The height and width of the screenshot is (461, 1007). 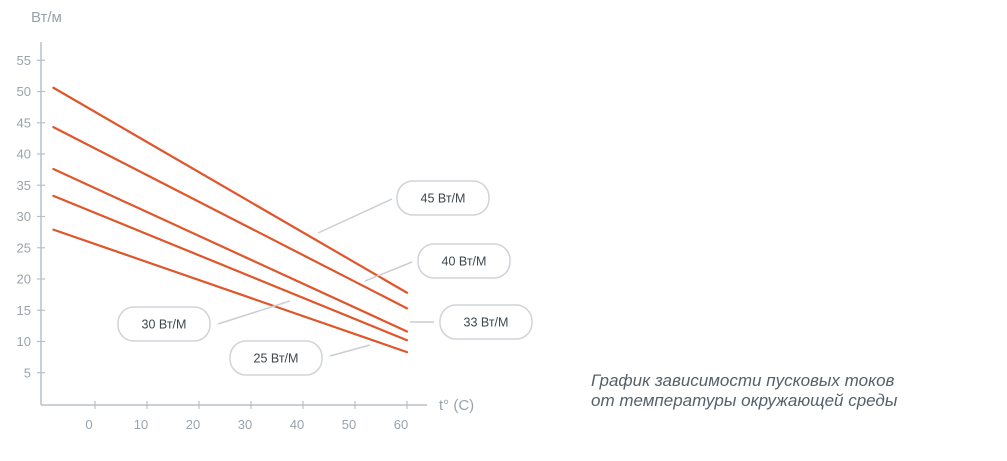 I want to click on y-tick-label: 35, so click(x=24, y=185).